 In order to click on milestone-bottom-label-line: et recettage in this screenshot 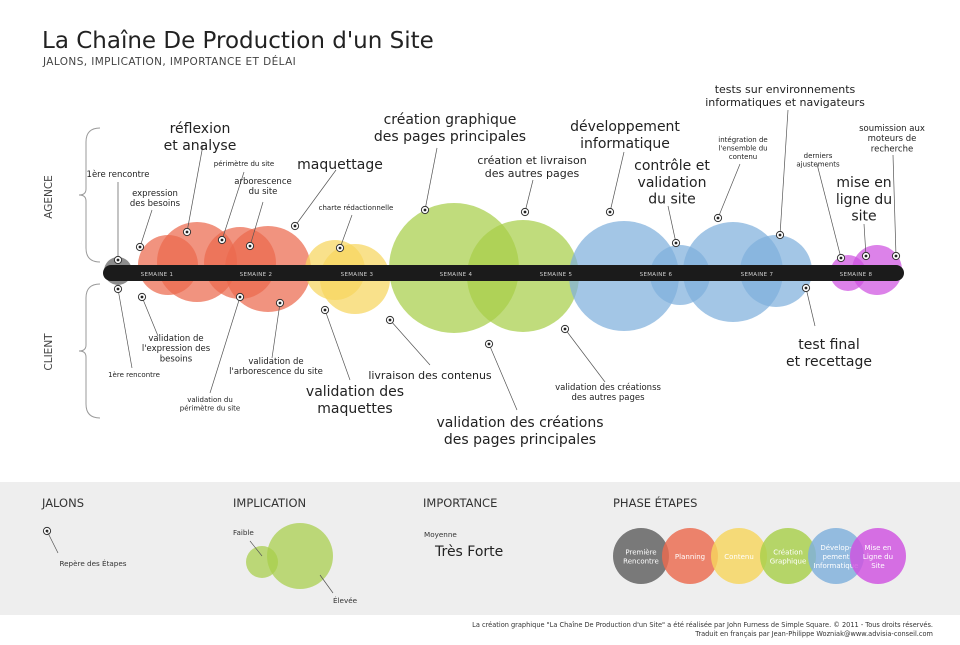, I will do `click(829, 362)`.